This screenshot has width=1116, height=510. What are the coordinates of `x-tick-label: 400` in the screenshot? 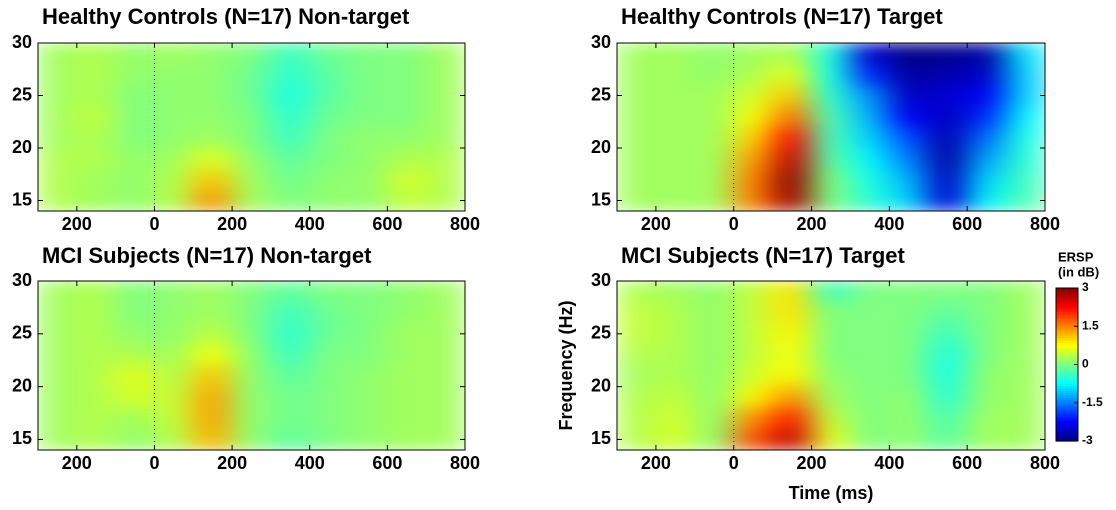 It's located at (310, 224).